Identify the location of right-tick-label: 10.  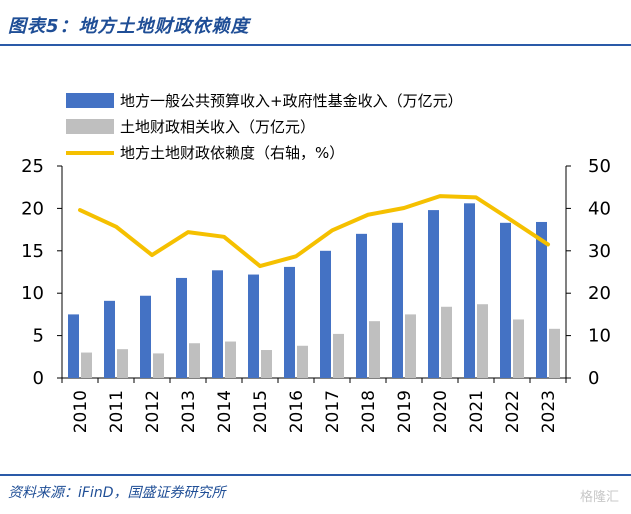
(599, 336).